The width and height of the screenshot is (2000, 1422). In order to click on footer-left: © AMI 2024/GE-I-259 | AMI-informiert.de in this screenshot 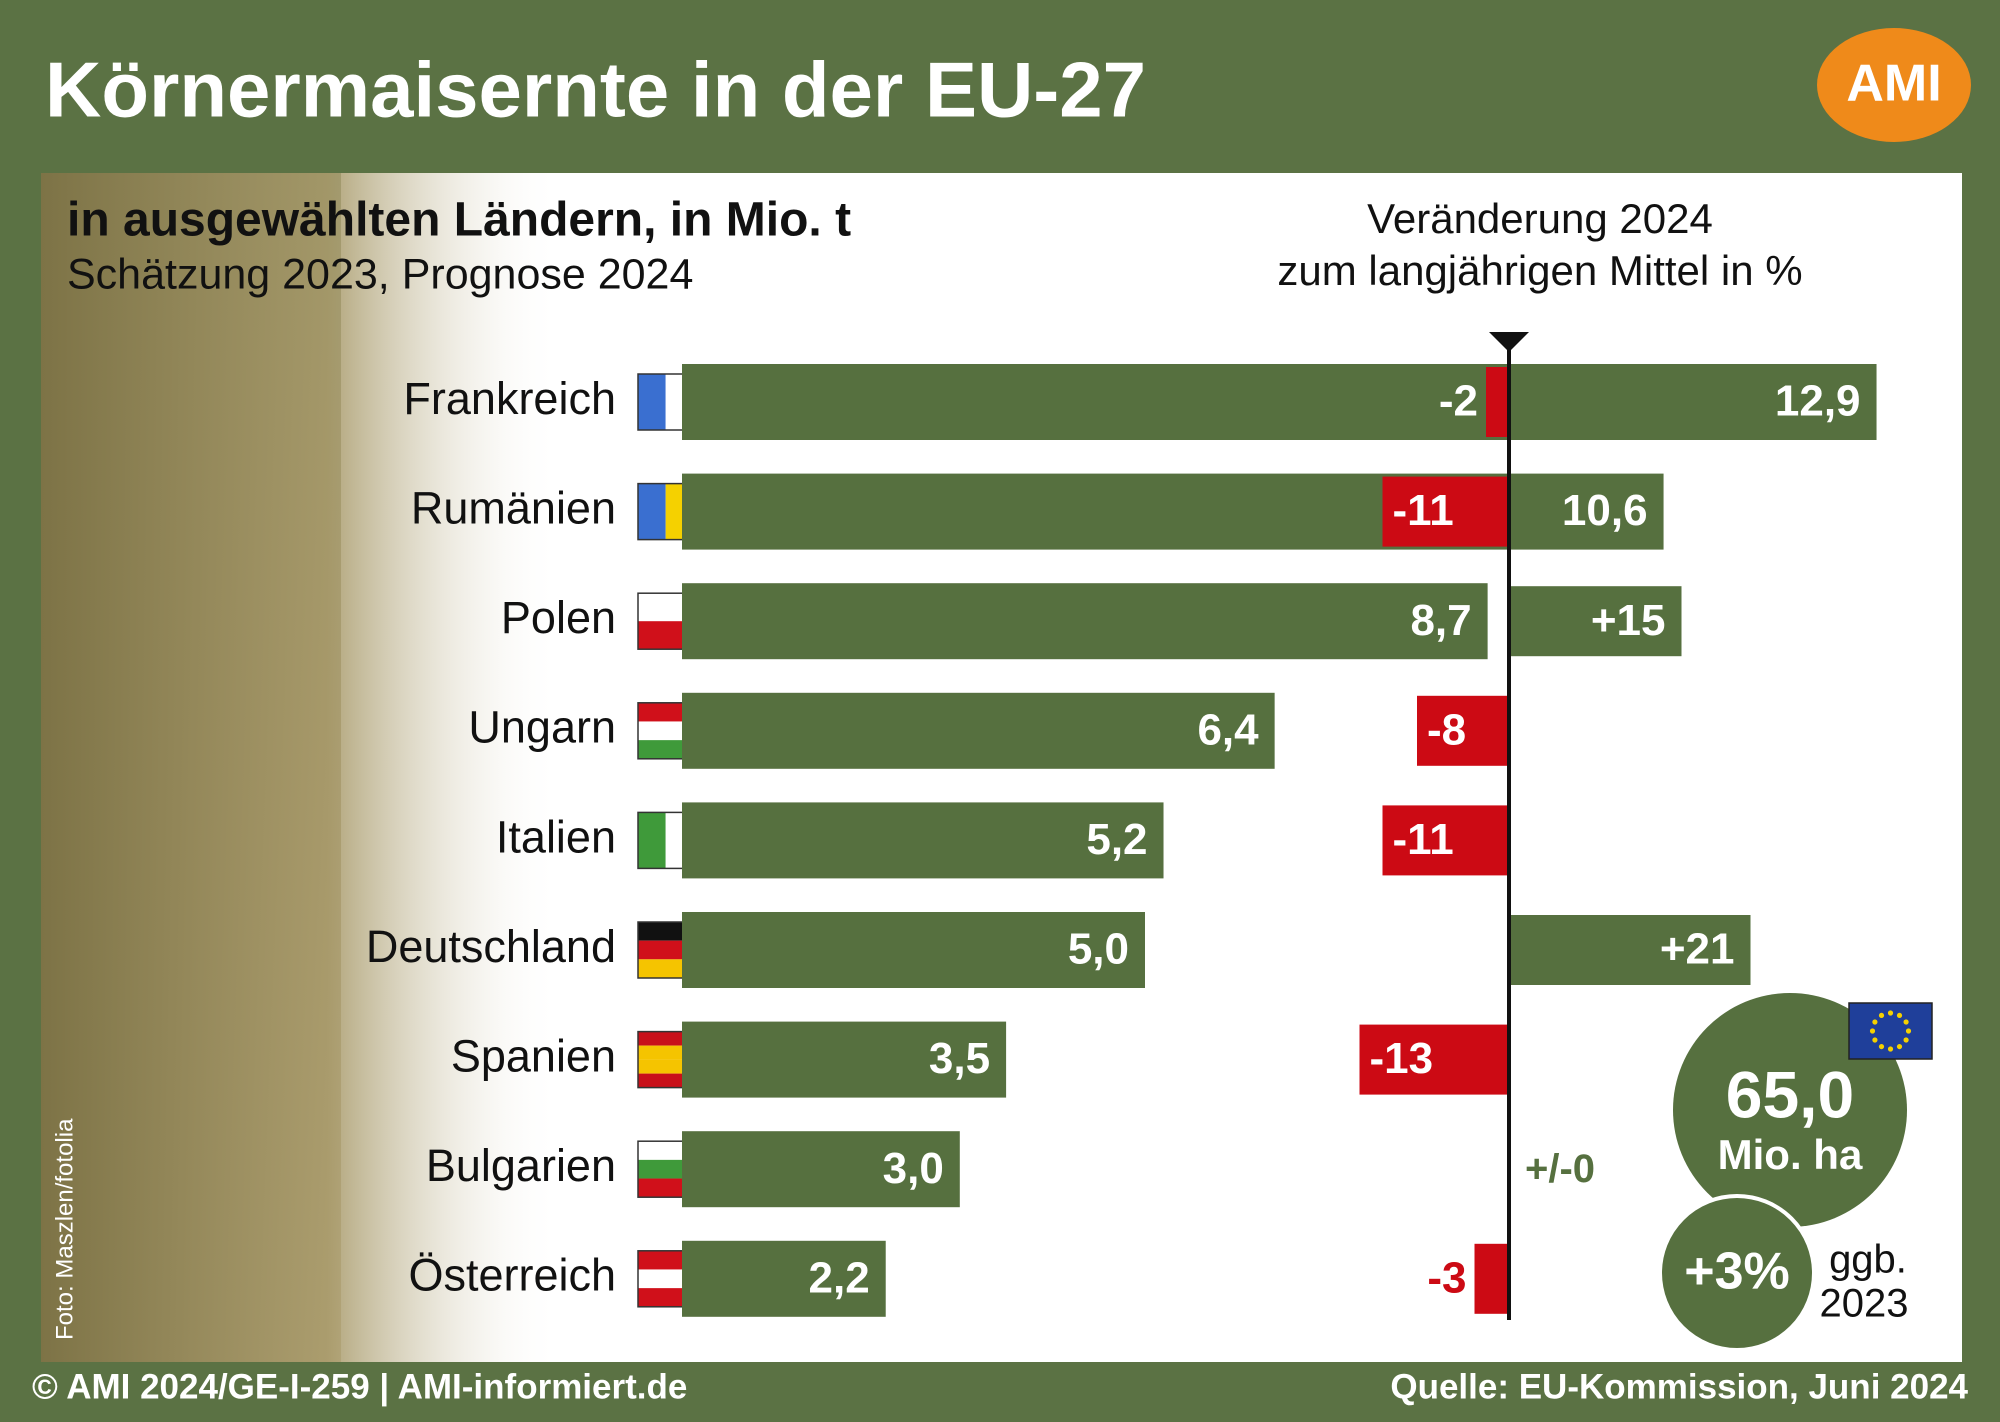, I will do `click(359, 1386)`.